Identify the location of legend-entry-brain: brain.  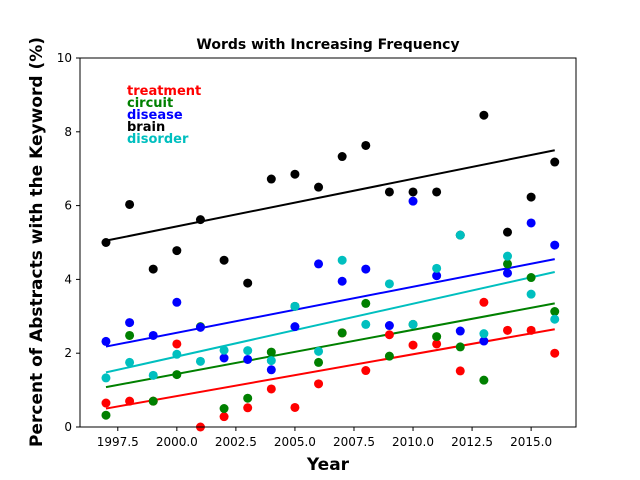
(146, 127).